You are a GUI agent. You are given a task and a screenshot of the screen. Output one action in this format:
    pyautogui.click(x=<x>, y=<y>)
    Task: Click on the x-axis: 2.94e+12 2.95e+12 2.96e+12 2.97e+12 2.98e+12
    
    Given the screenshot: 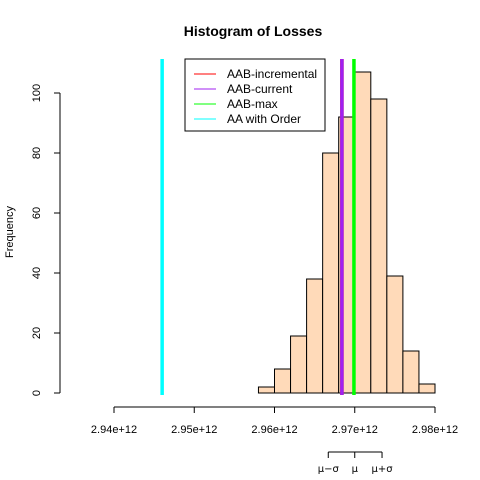 What is the action you would take?
    pyautogui.click(x=274, y=421)
    